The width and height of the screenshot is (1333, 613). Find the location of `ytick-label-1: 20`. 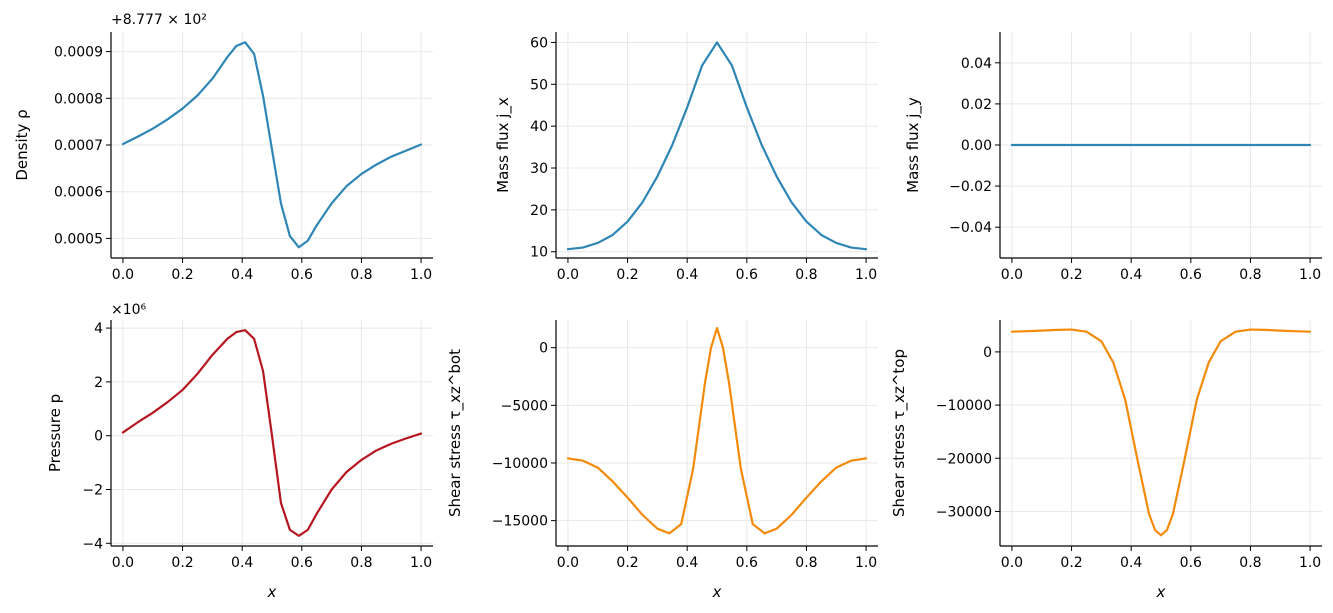

ytick-label-1: 20 is located at coordinates (539, 211).